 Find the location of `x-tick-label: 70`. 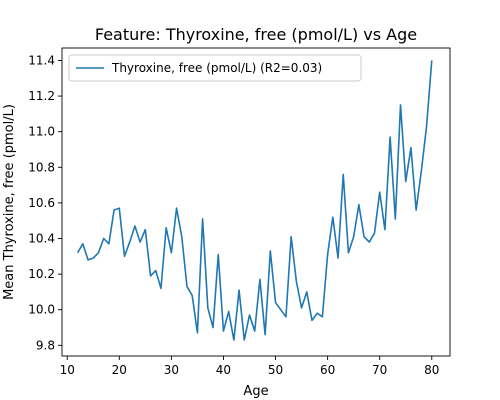

x-tick-label: 70 is located at coordinates (379, 370).